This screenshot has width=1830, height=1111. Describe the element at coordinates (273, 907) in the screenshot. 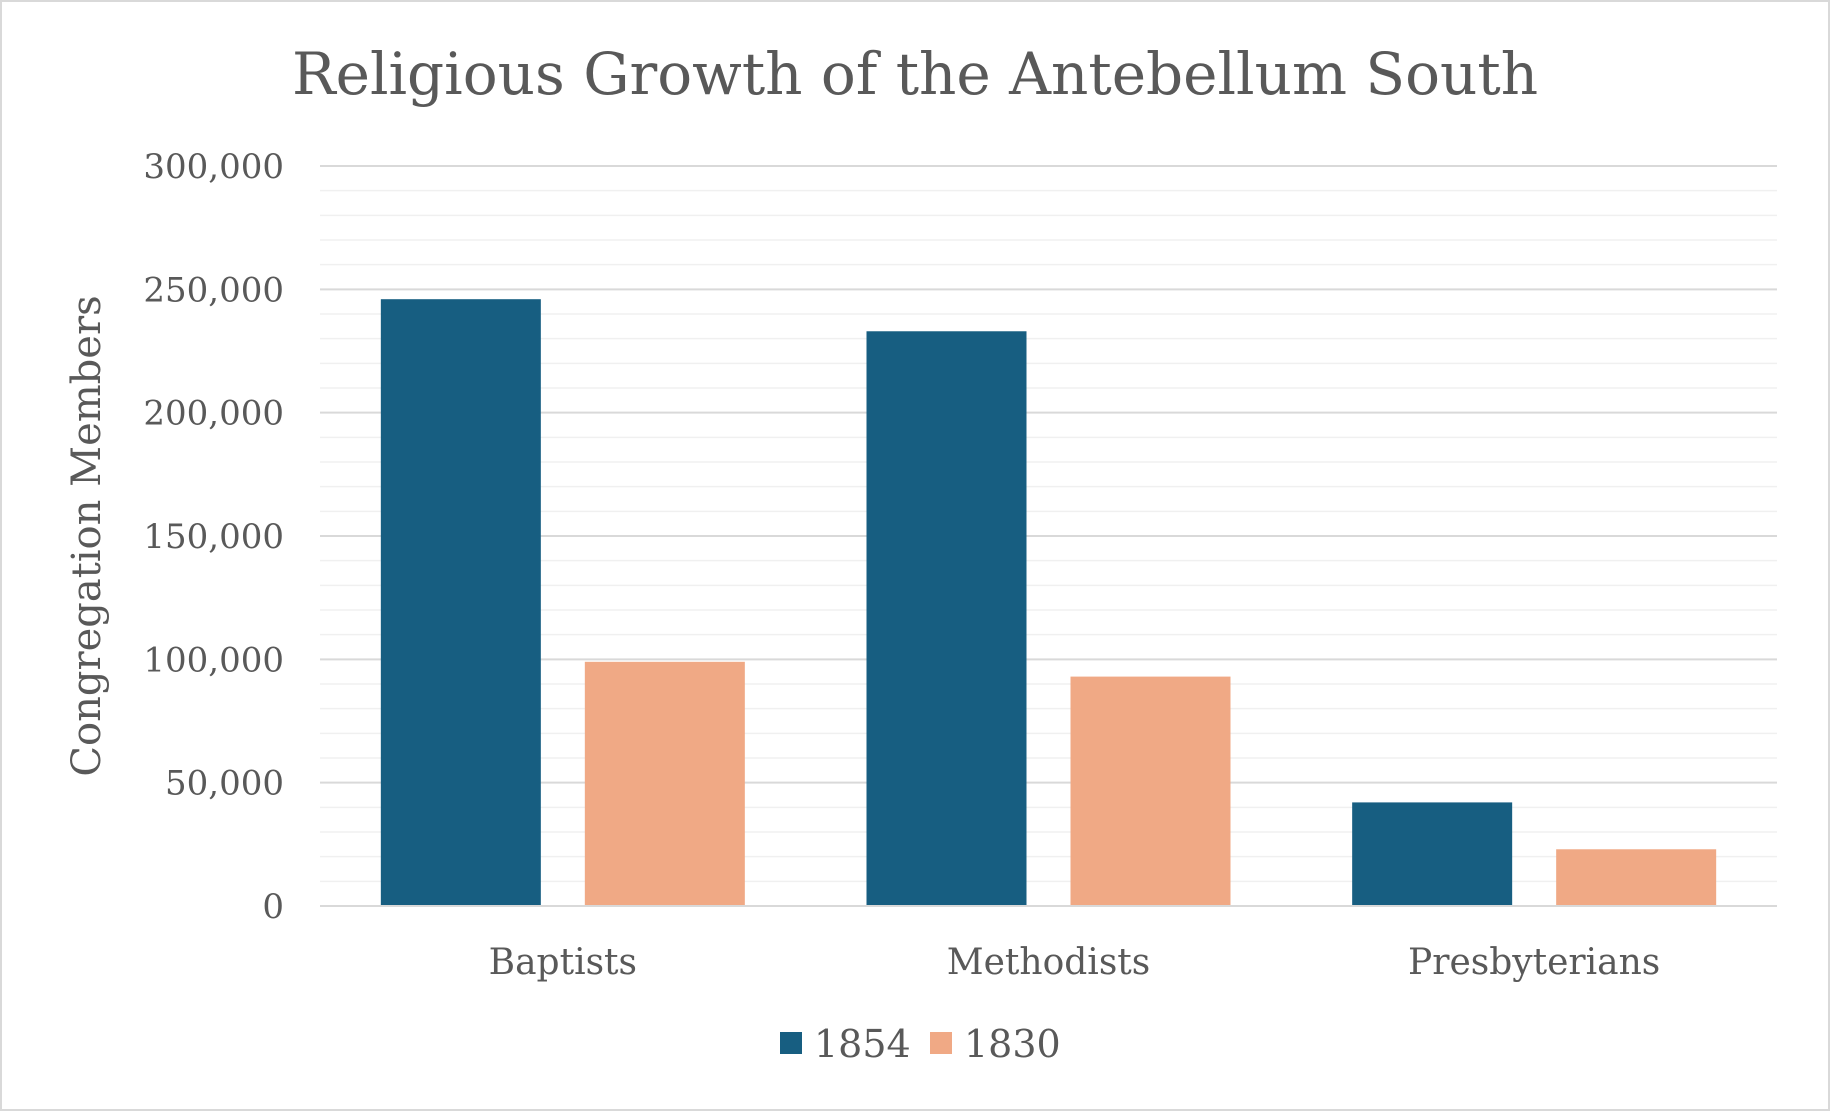

I see `y-tick-label: 0` at that location.